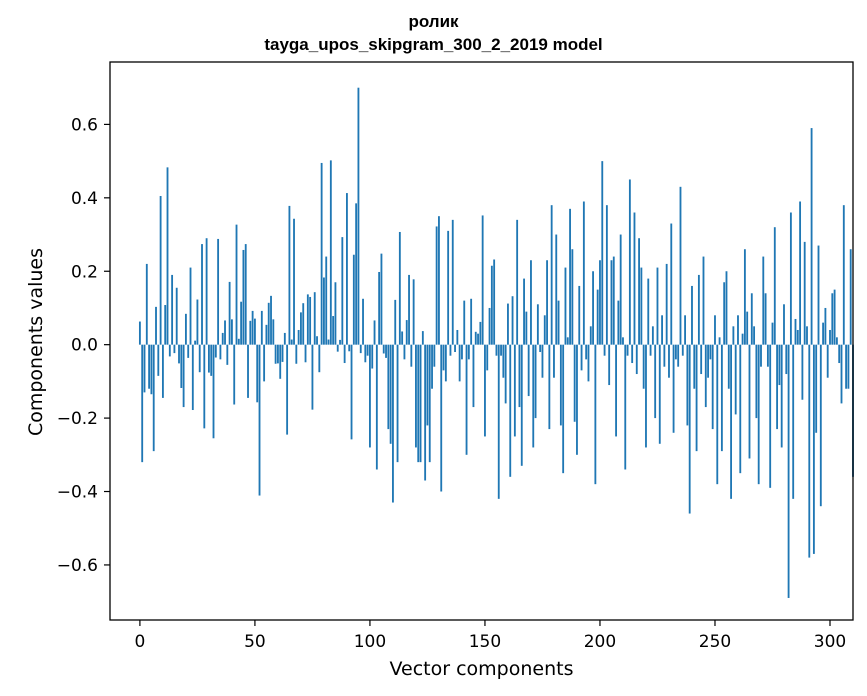  Describe the element at coordinates (83, 345) in the screenshot. I see `y-axis-ticks: −0.6 −0.4 −0.2 0.0 0.2 0.4 0.6` at that location.